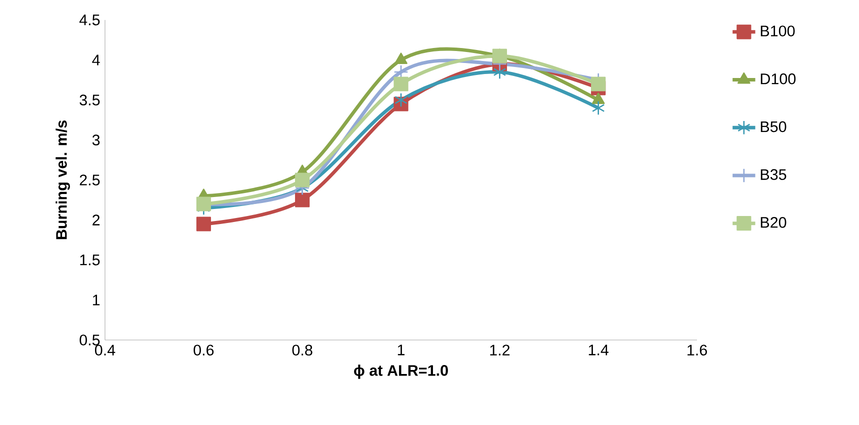 This screenshot has width=859, height=425. What do you see at coordinates (90, 100) in the screenshot?
I see `y-tick-label: 3.5` at bounding box center [90, 100].